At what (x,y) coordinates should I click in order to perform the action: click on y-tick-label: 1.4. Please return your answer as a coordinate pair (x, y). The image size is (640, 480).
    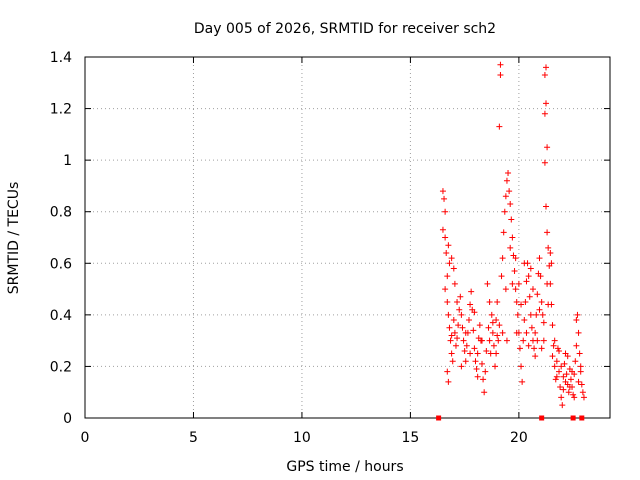
    Looking at the image, I should click on (61, 58).